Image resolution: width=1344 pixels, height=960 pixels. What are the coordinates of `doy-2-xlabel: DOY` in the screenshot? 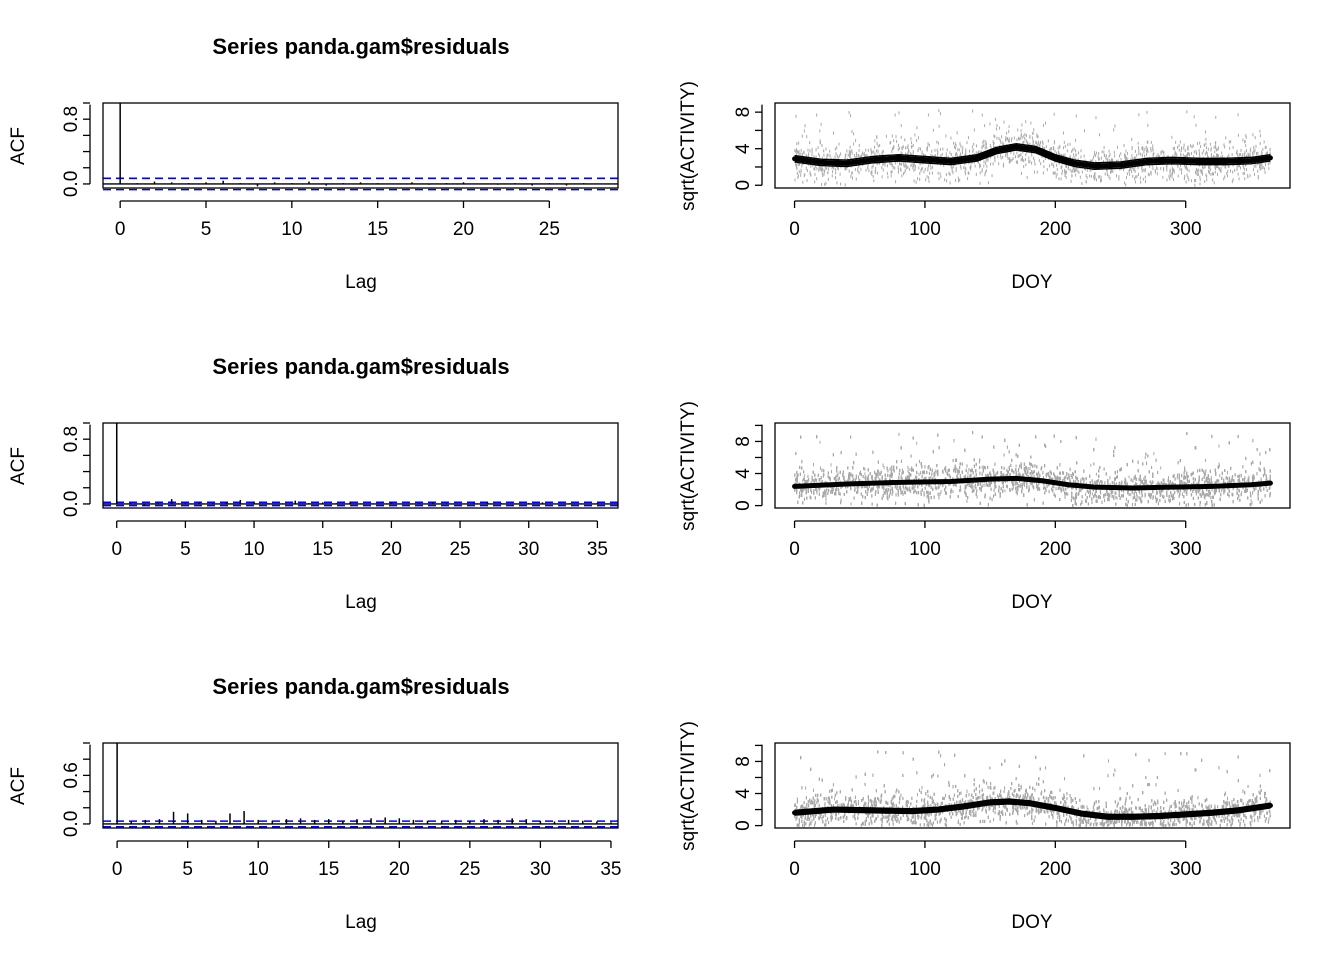 It's located at (1032, 602).